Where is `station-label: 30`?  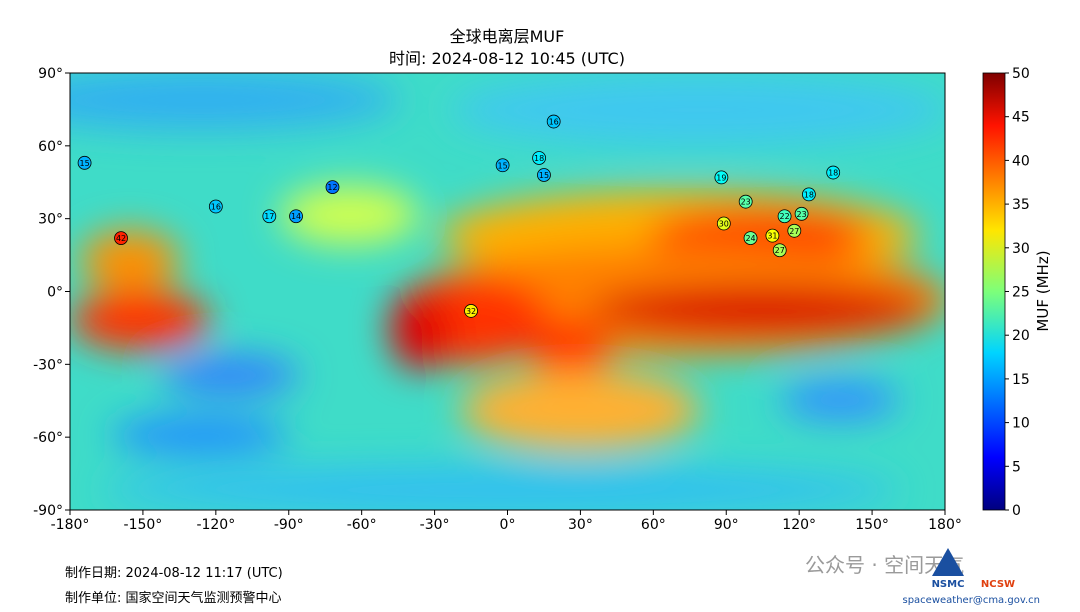 station-label: 30 is located at coordinates (724, 224).